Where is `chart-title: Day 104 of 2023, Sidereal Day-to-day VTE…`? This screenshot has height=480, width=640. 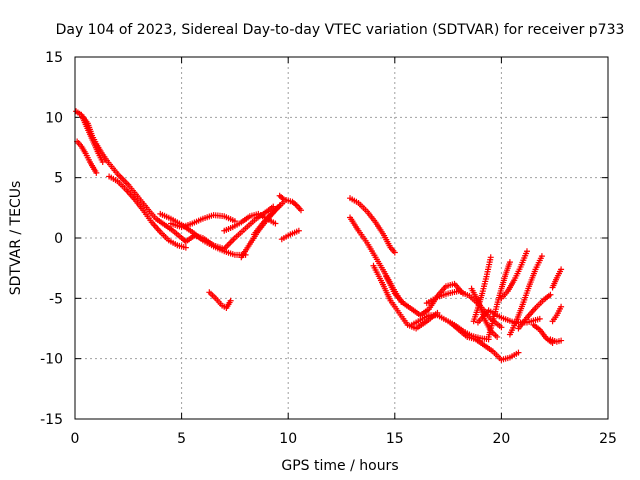 chart-title: Day 104 of 2023, Sidereal Day-to-day VTE… is located at coordinates (340, 30).